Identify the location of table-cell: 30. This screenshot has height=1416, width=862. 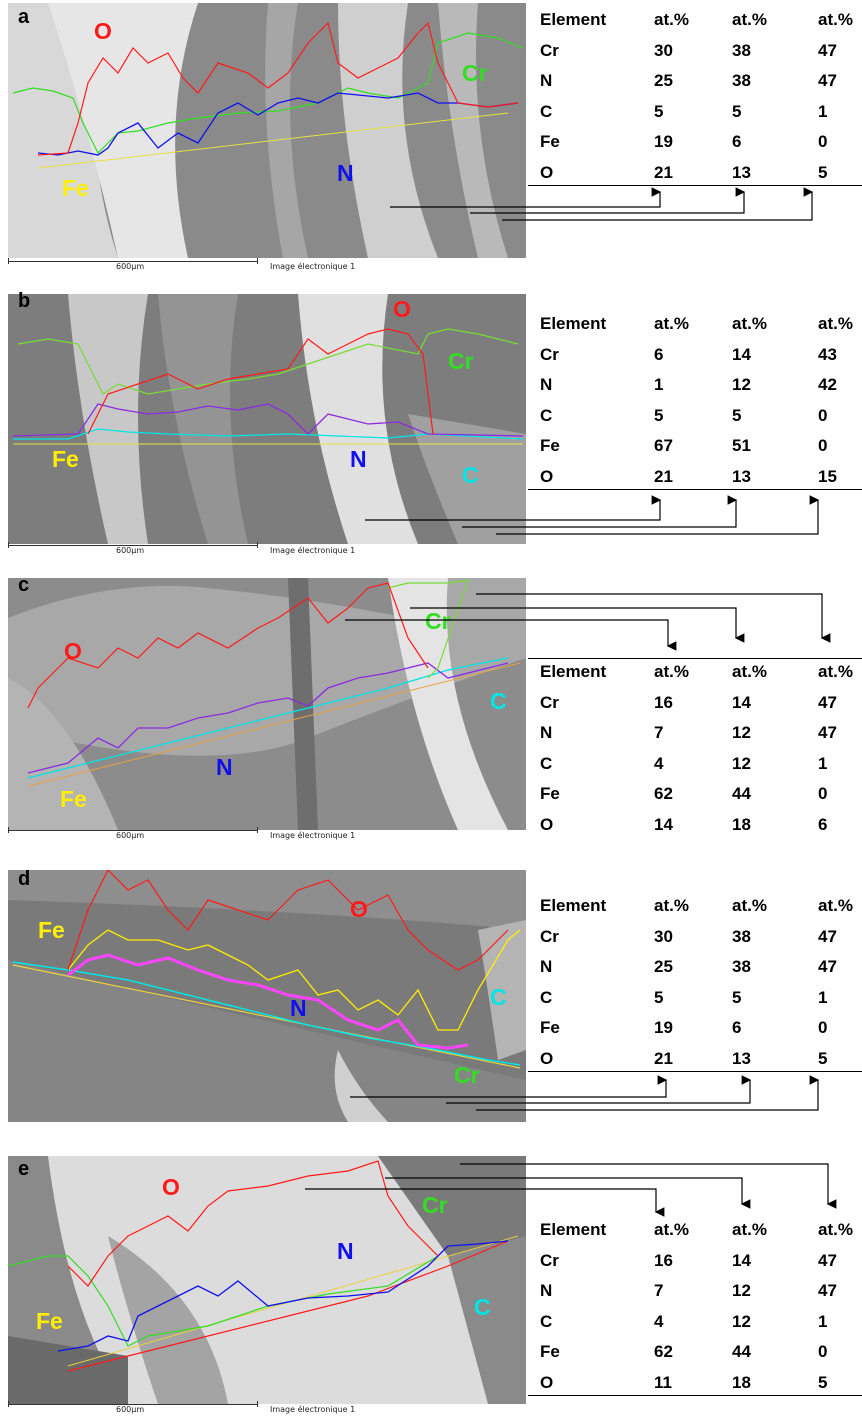
(663, 936).